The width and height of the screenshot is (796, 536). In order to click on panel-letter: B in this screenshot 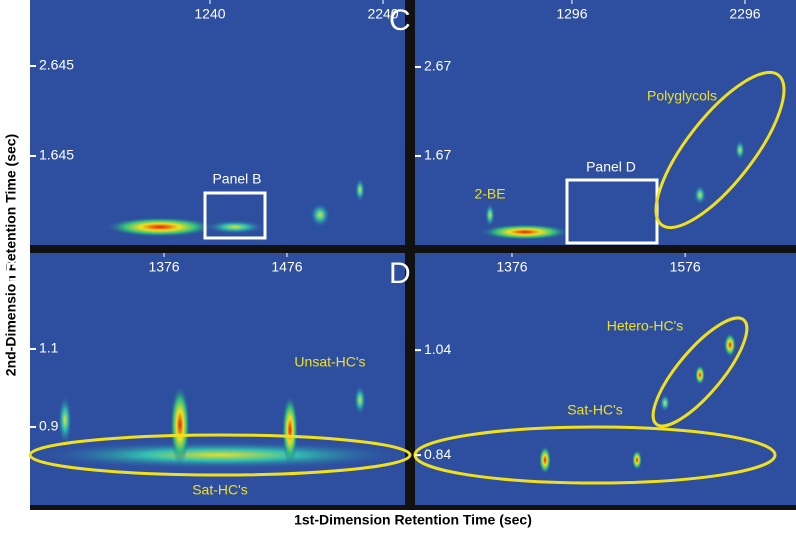, I will do `click(14, 273)`.